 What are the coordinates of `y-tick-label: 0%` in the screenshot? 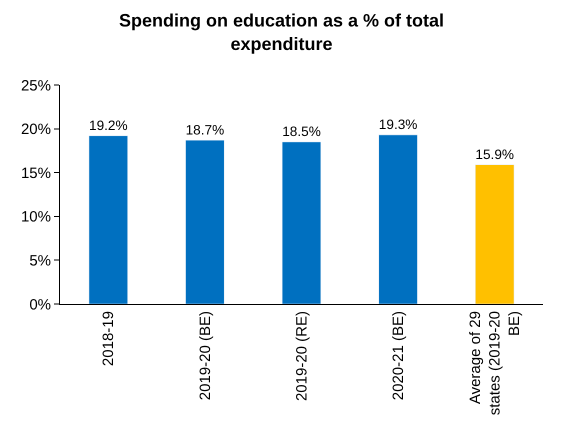 It's located at (40, 305).